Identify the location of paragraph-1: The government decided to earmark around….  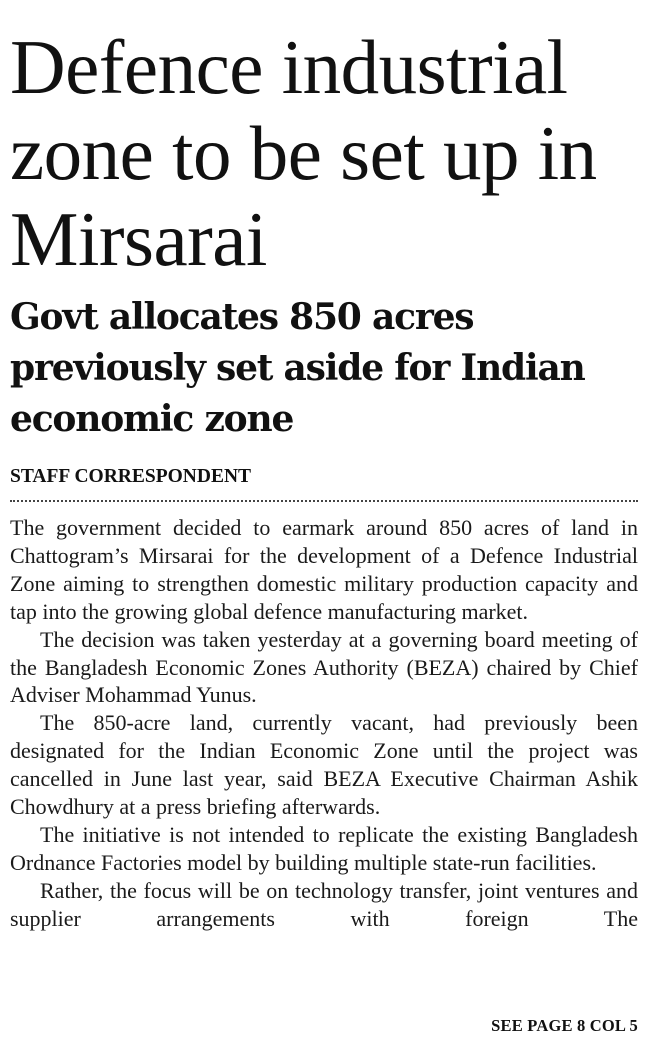
(324, 569).